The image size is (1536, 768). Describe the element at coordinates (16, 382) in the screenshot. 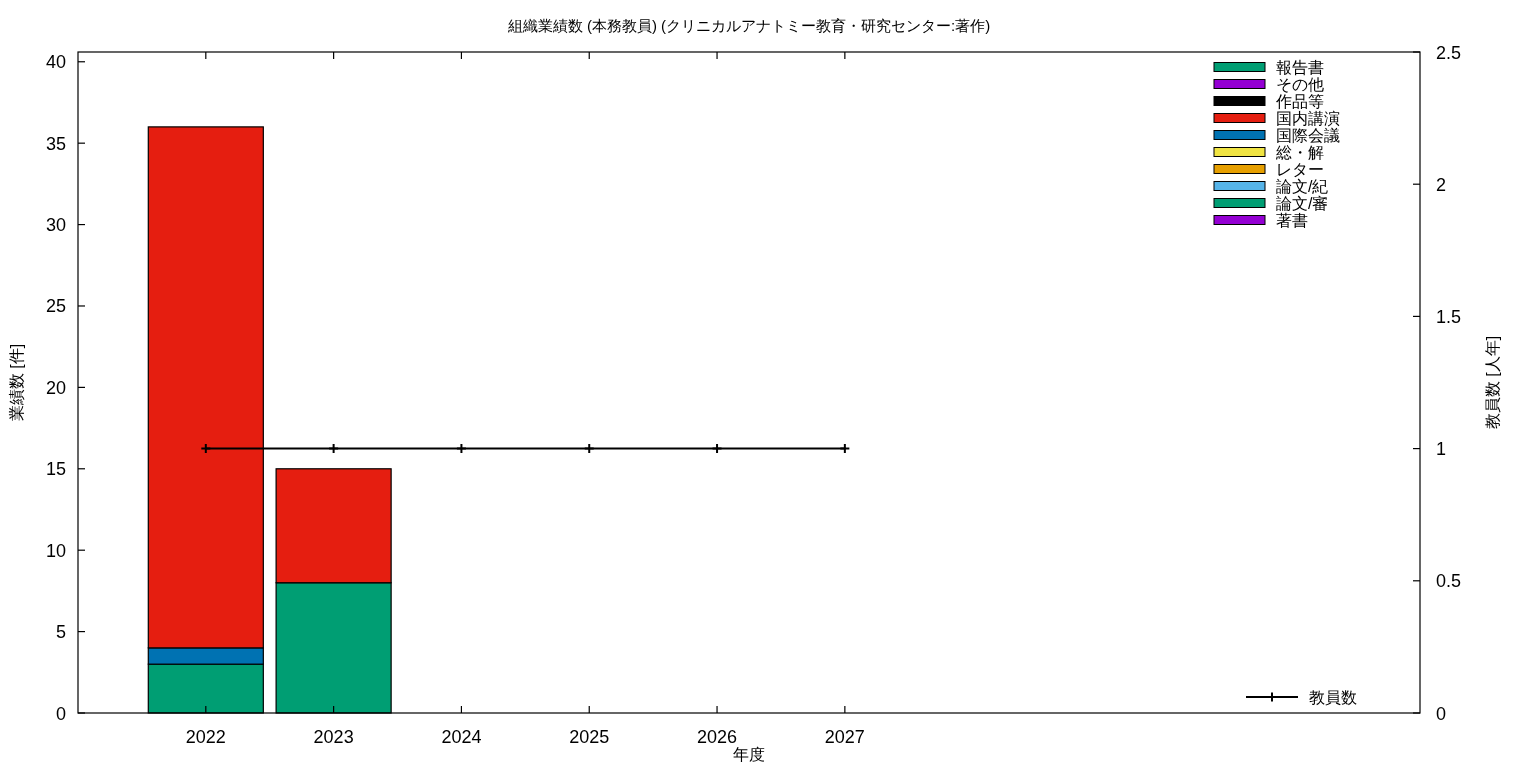

I see `ylabel: 業績数 [件]` at that location.